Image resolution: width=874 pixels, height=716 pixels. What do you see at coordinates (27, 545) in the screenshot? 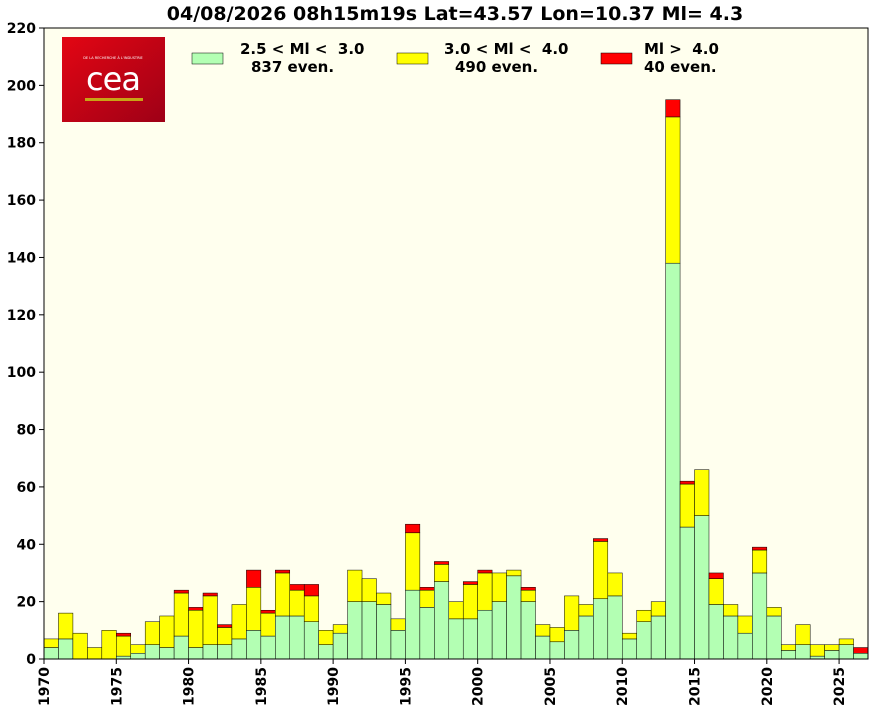
I see `y-tick-label: 40` at bounding box center [27, 545].